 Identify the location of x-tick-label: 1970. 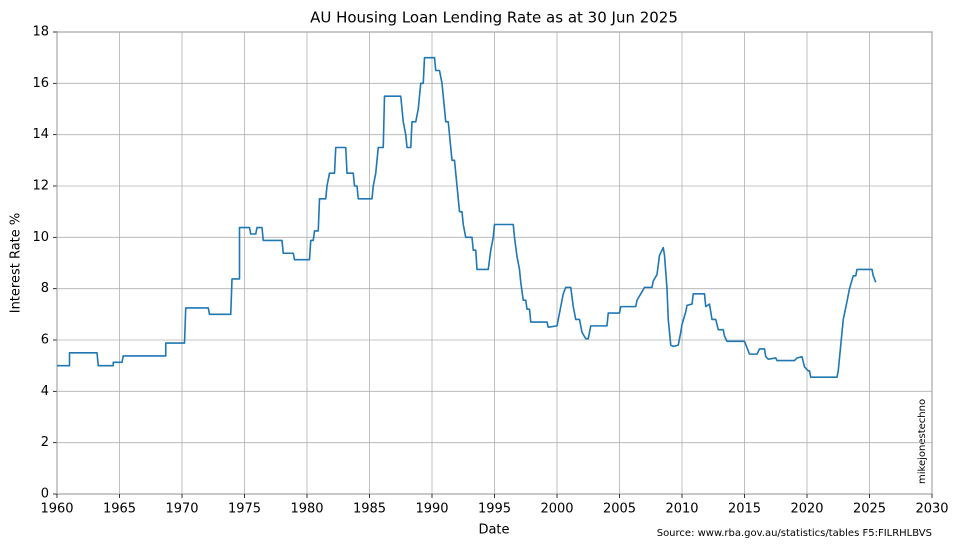
(181, 509).